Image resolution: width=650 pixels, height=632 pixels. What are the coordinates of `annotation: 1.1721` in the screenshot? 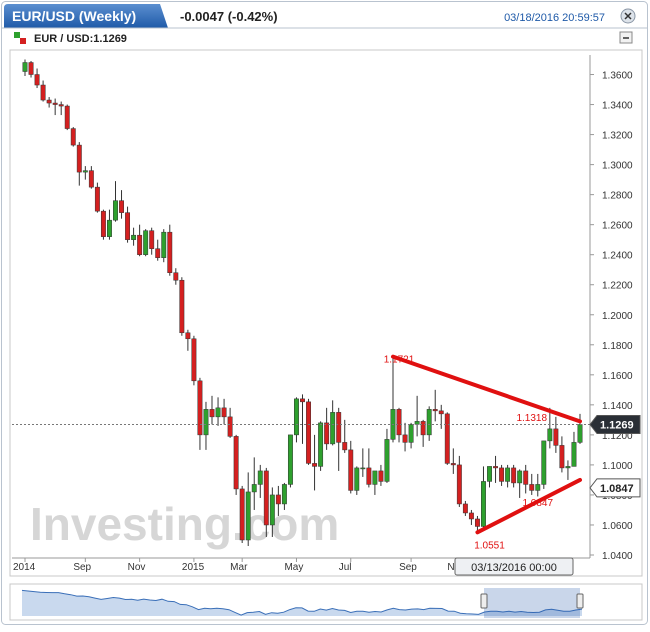 It's located at (399, 360).